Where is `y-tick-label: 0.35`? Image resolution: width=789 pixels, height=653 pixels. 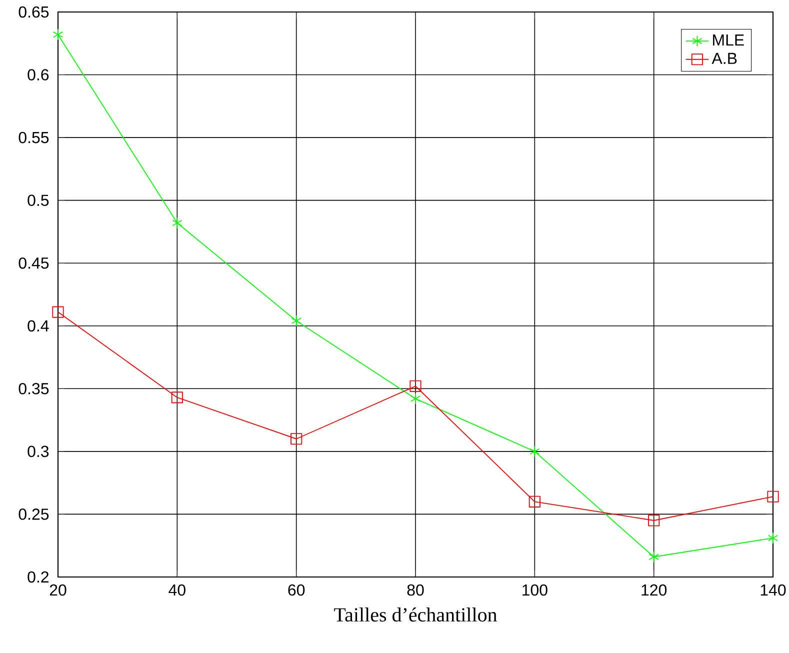 y-tick-label: 0.35 is located at coordinates (33, 388).